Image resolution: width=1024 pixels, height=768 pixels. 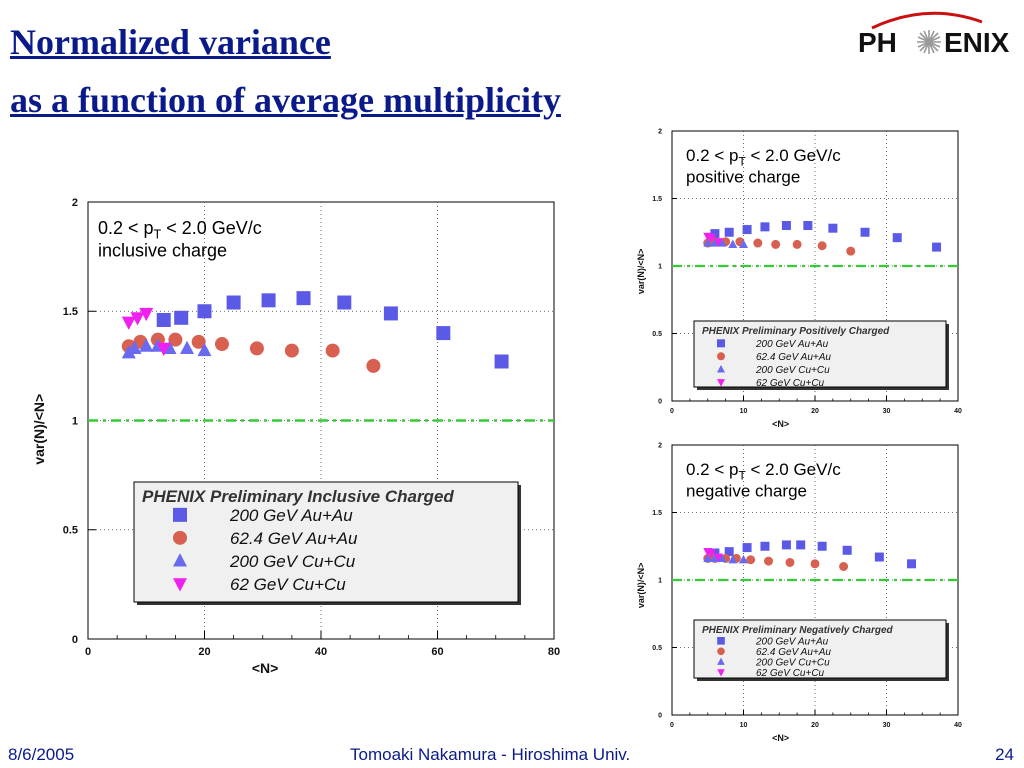 I want to click on logo-text-left: PH, so click(x=877, y=42).